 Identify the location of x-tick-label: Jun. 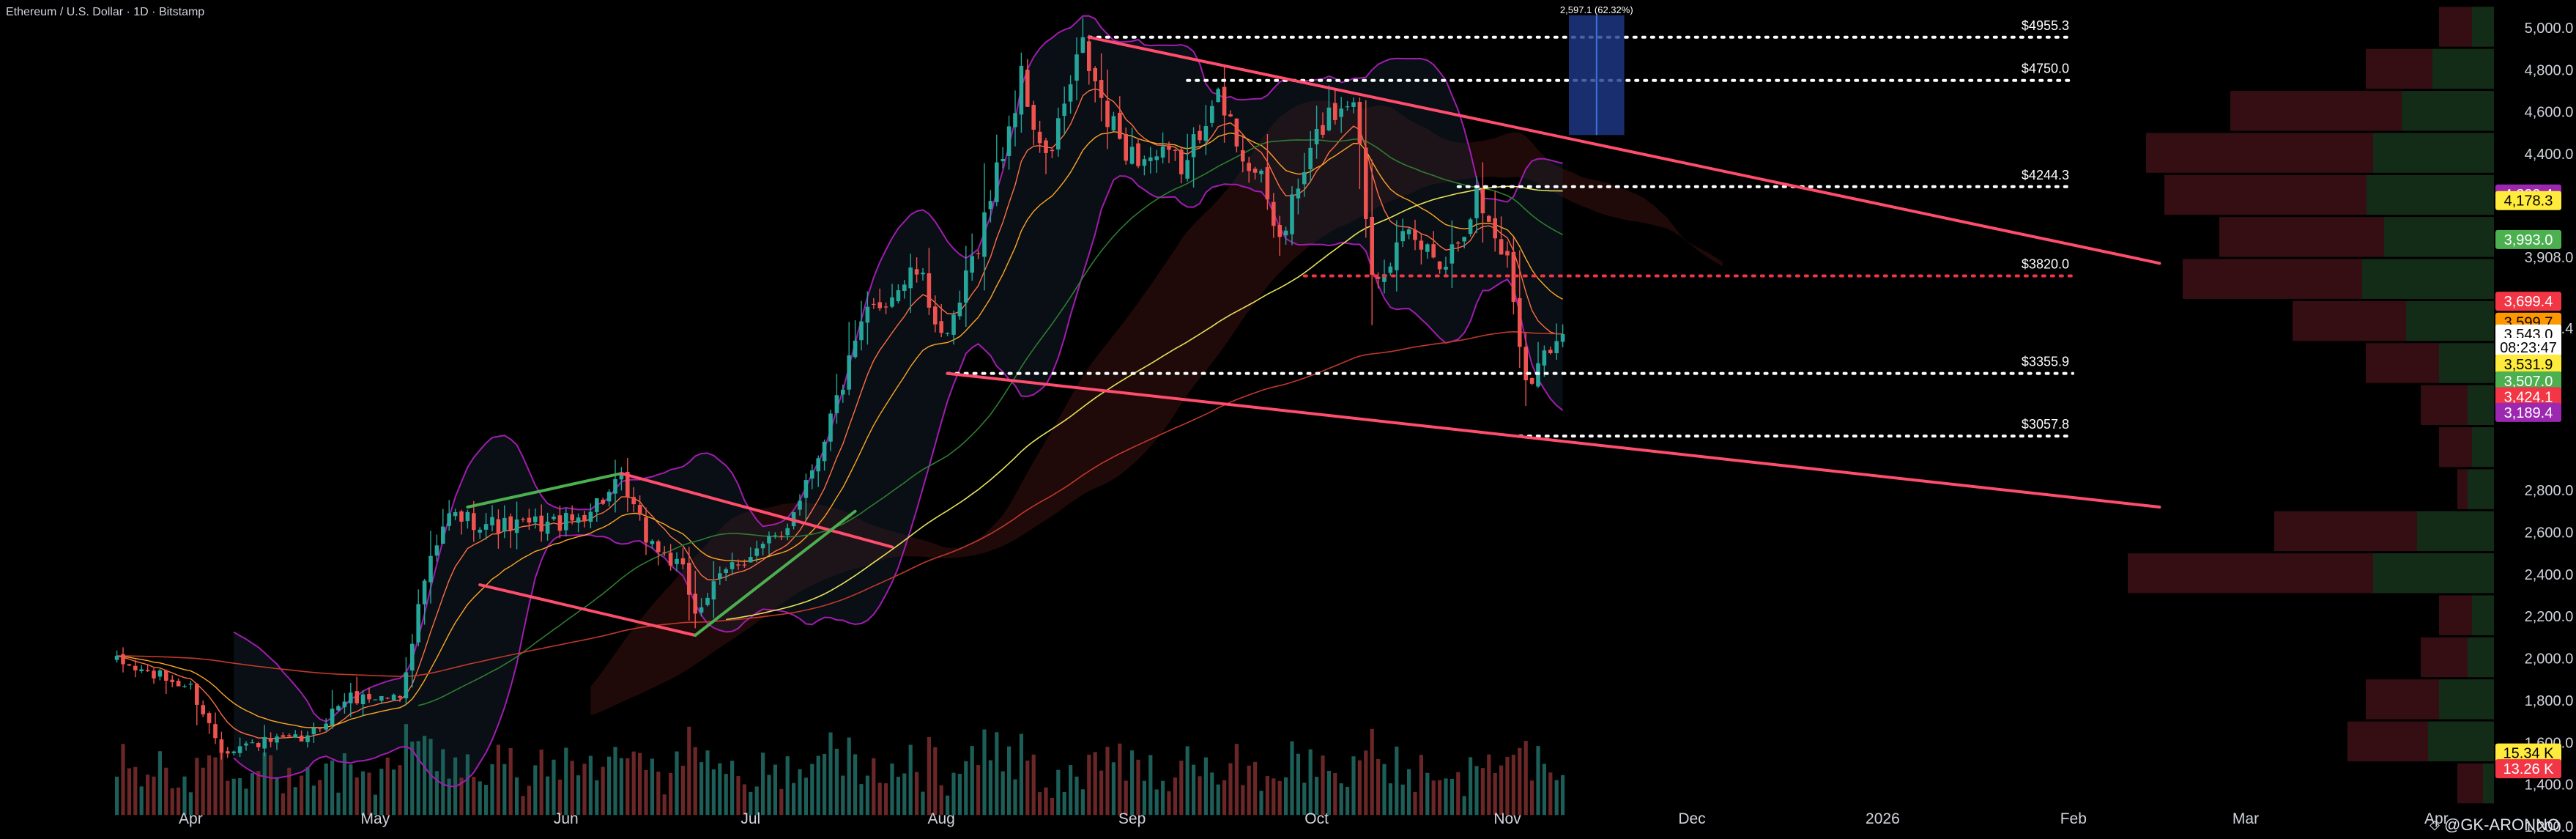
(566, 818).